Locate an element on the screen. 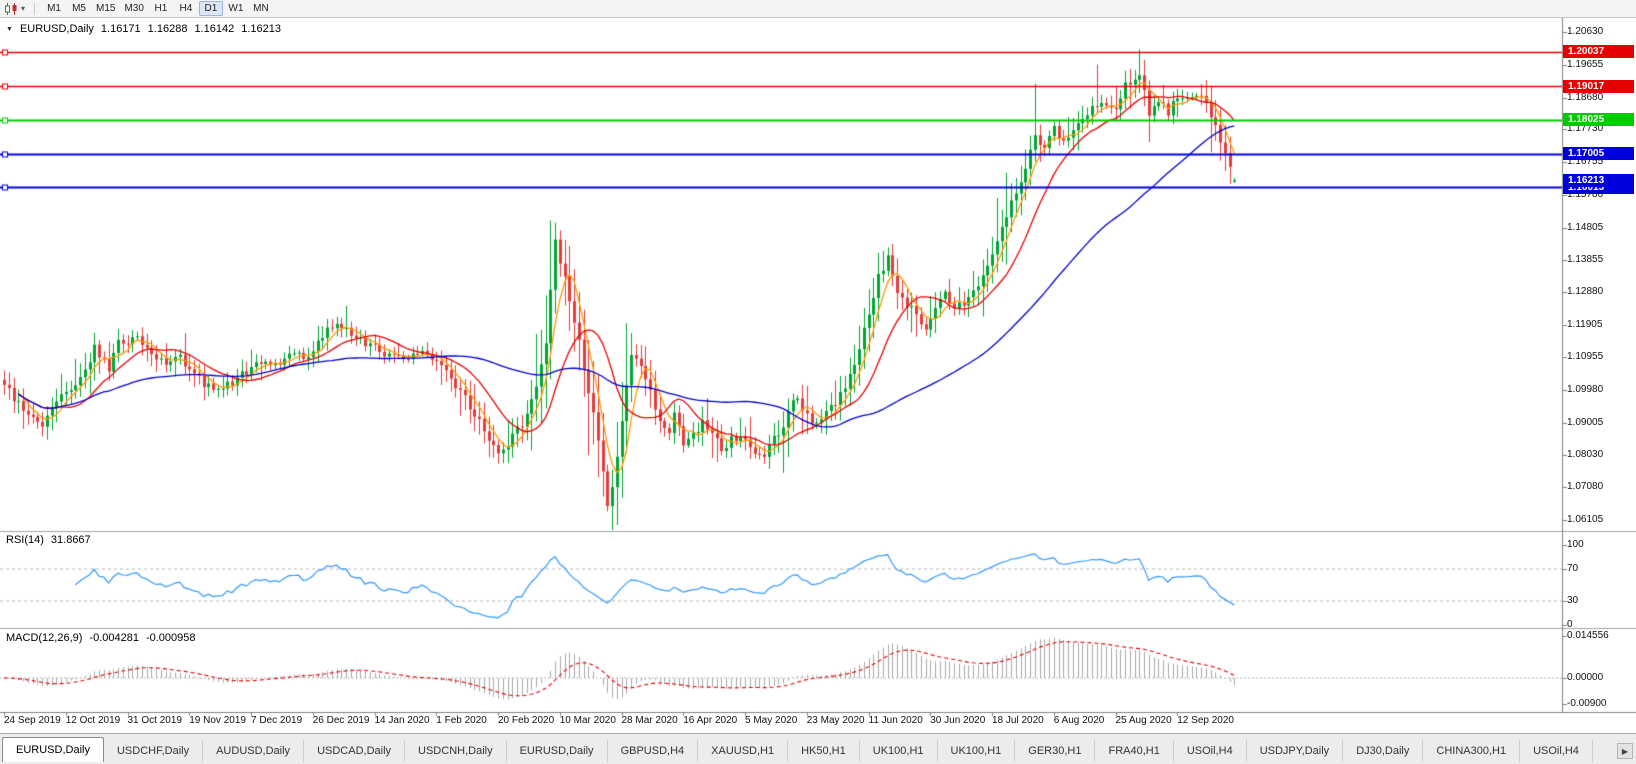 The width and height of the screenshot is (1636, 764). date-axis-label: 20 Feb 2020 is located at coordinates (526, 720).